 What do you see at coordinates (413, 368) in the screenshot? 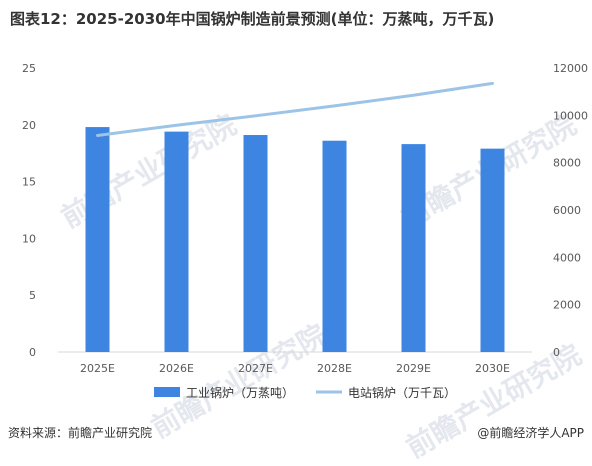
I see `x-tick-label: 2029E` at bounding box center [413, 368].